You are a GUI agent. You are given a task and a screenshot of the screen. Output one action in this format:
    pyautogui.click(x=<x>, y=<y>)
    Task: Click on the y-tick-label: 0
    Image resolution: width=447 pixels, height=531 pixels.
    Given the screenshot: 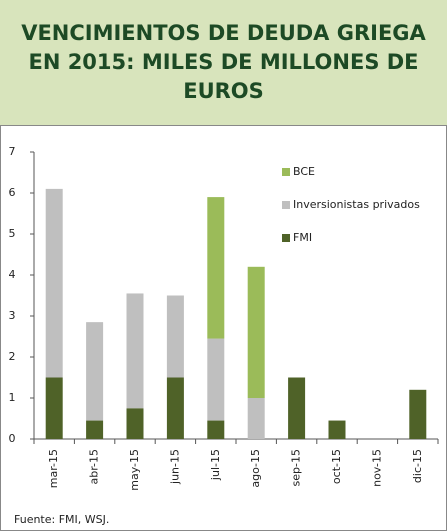 What is the action you would take?
    pyautogui.click(x=12, y=438)
    